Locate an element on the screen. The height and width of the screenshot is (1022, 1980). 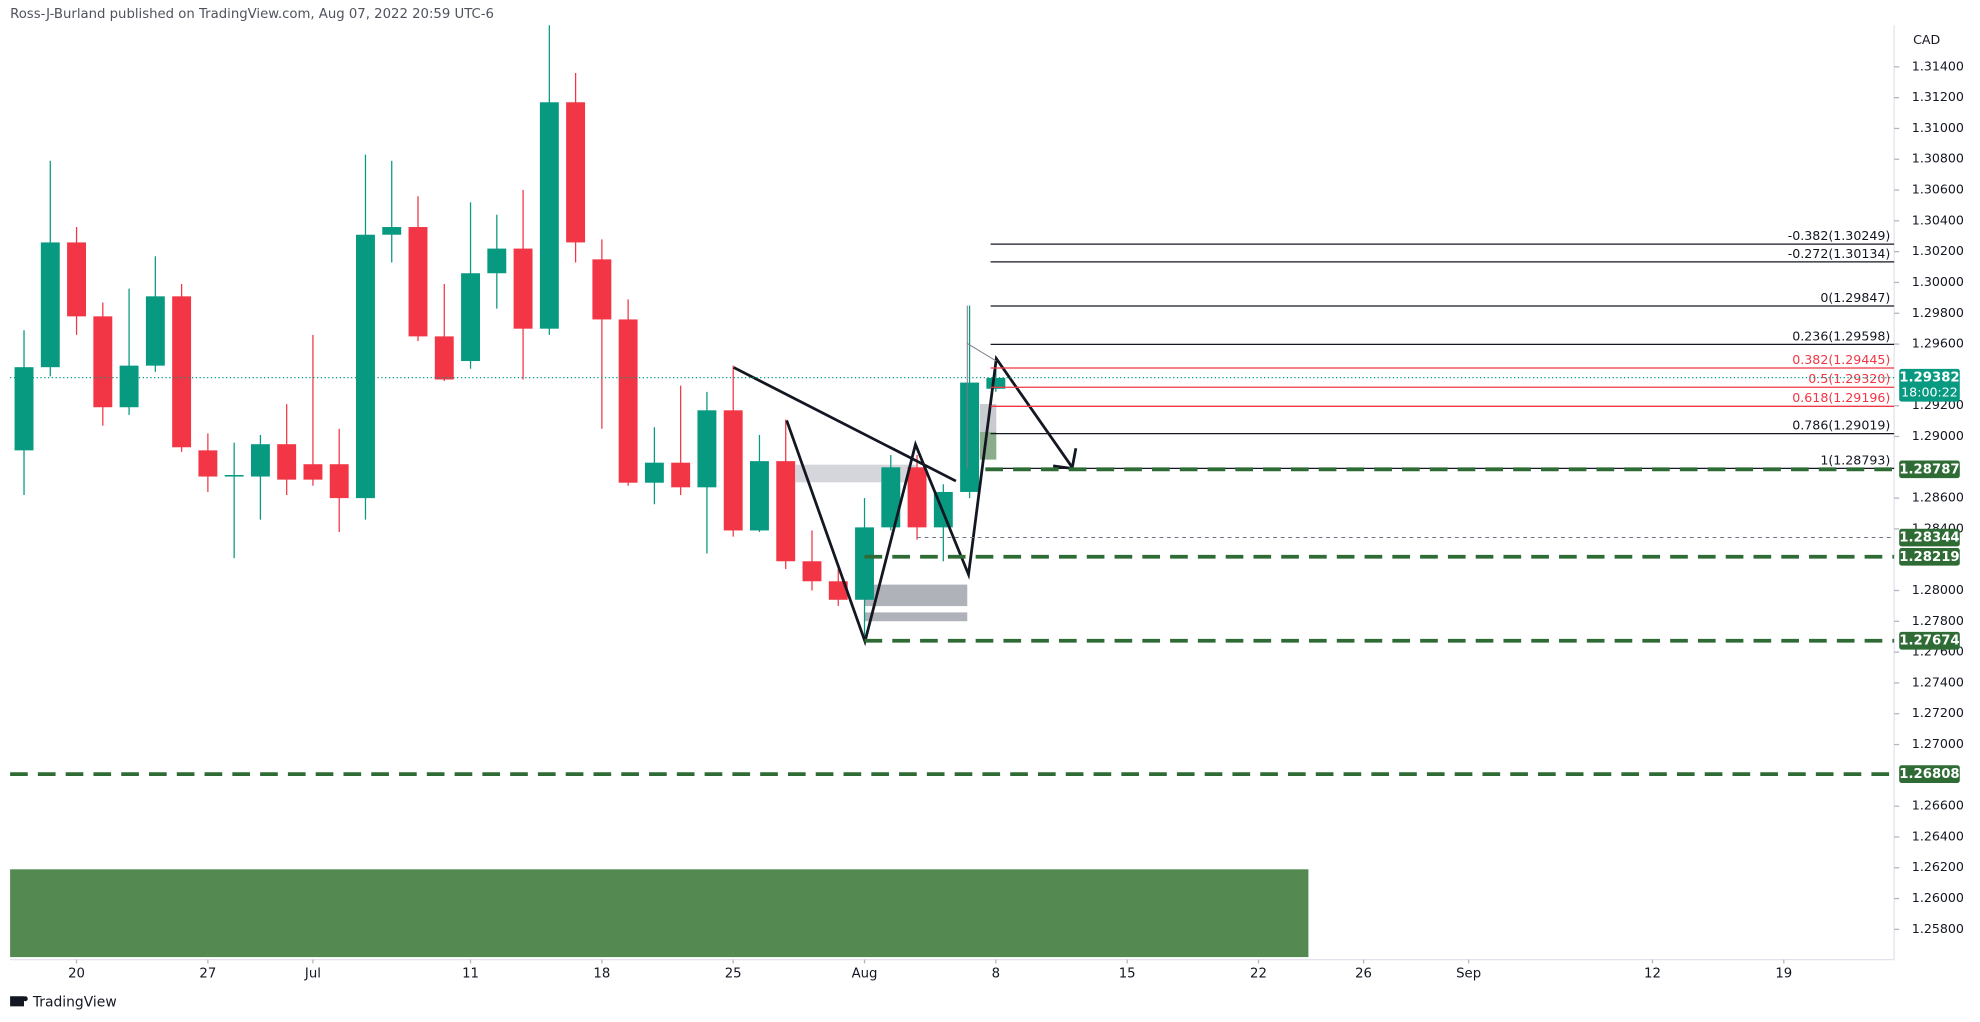
x-tick-label: 15 is located at coordinates (1127, 974).